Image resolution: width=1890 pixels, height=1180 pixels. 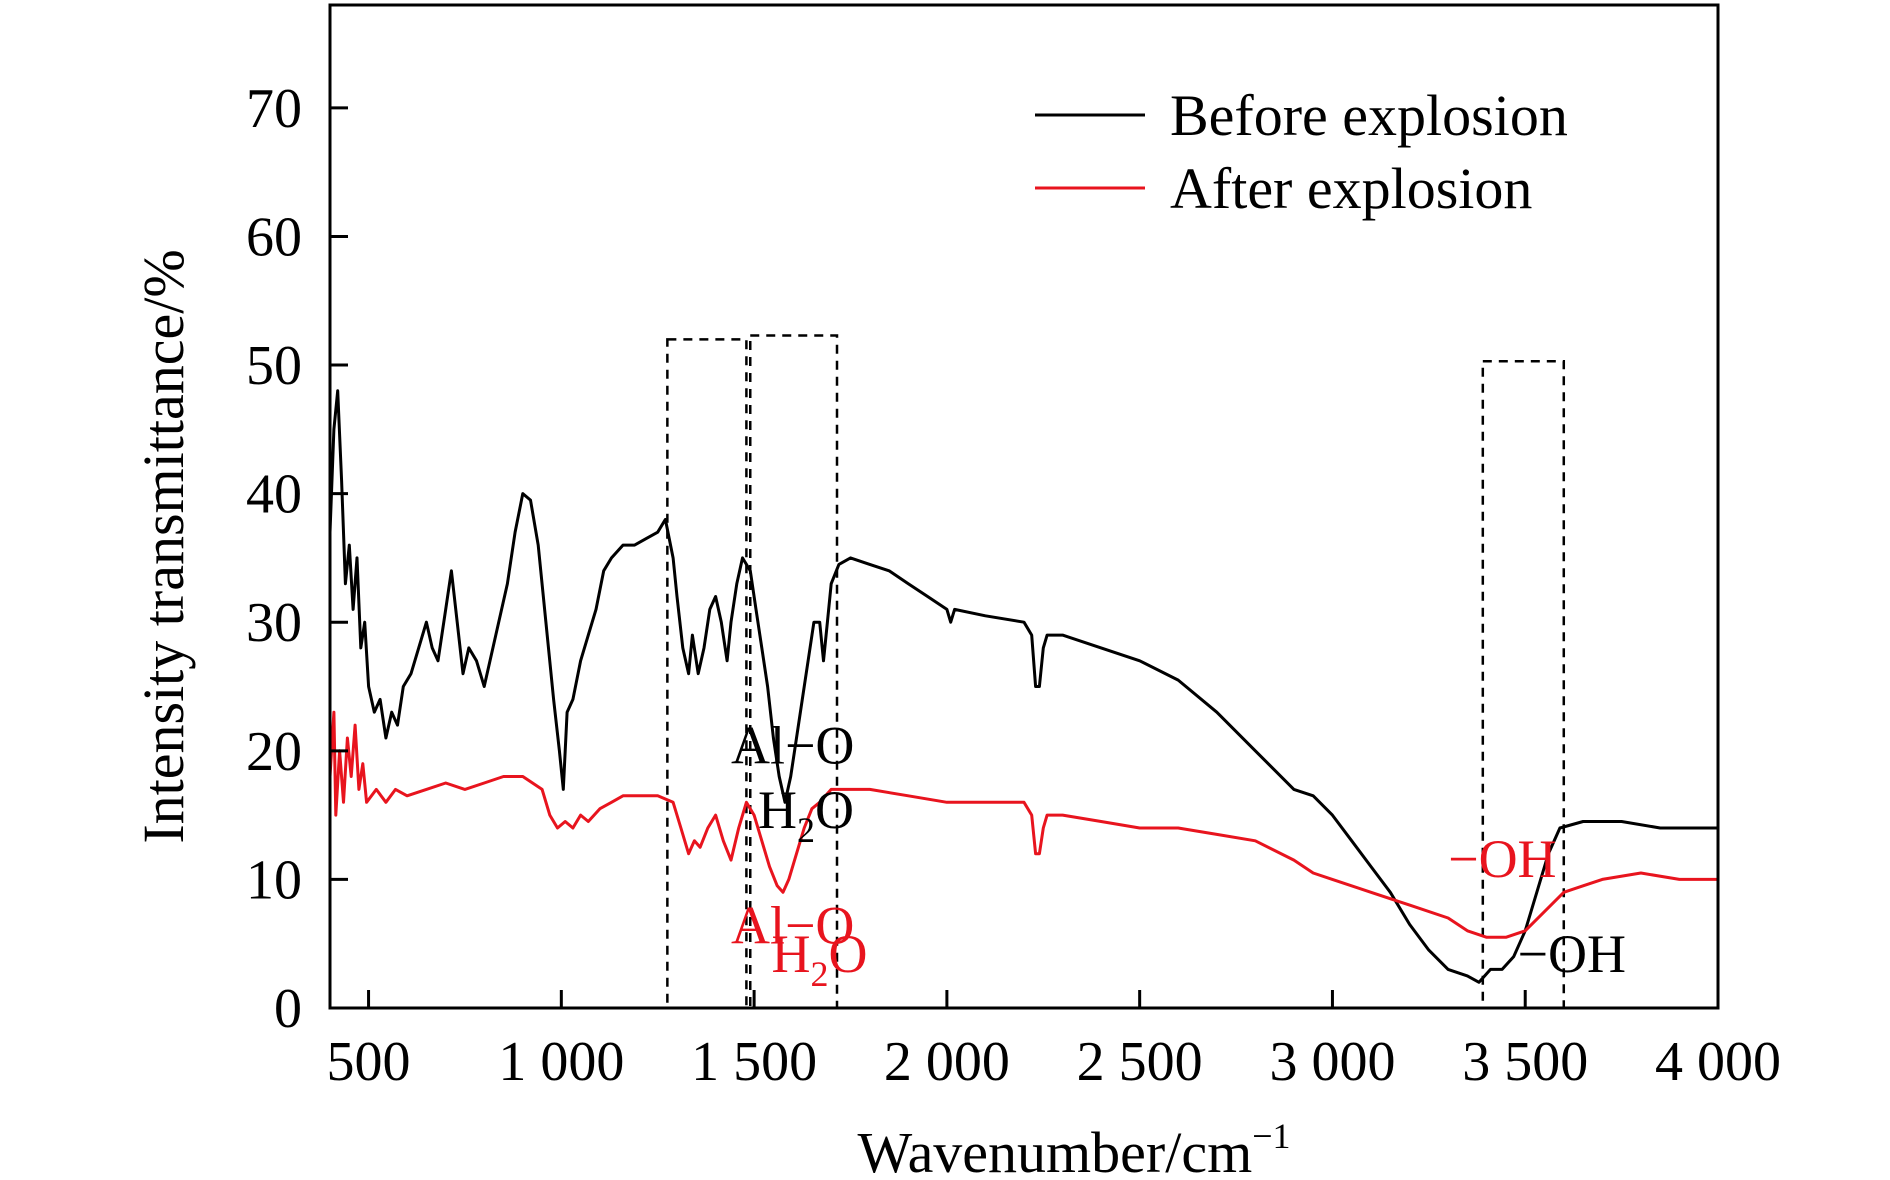 What do you see at coordinates (274, 495) in the screenshot?
I see `y-tick-label: 40` at bounding box center [274, 495].